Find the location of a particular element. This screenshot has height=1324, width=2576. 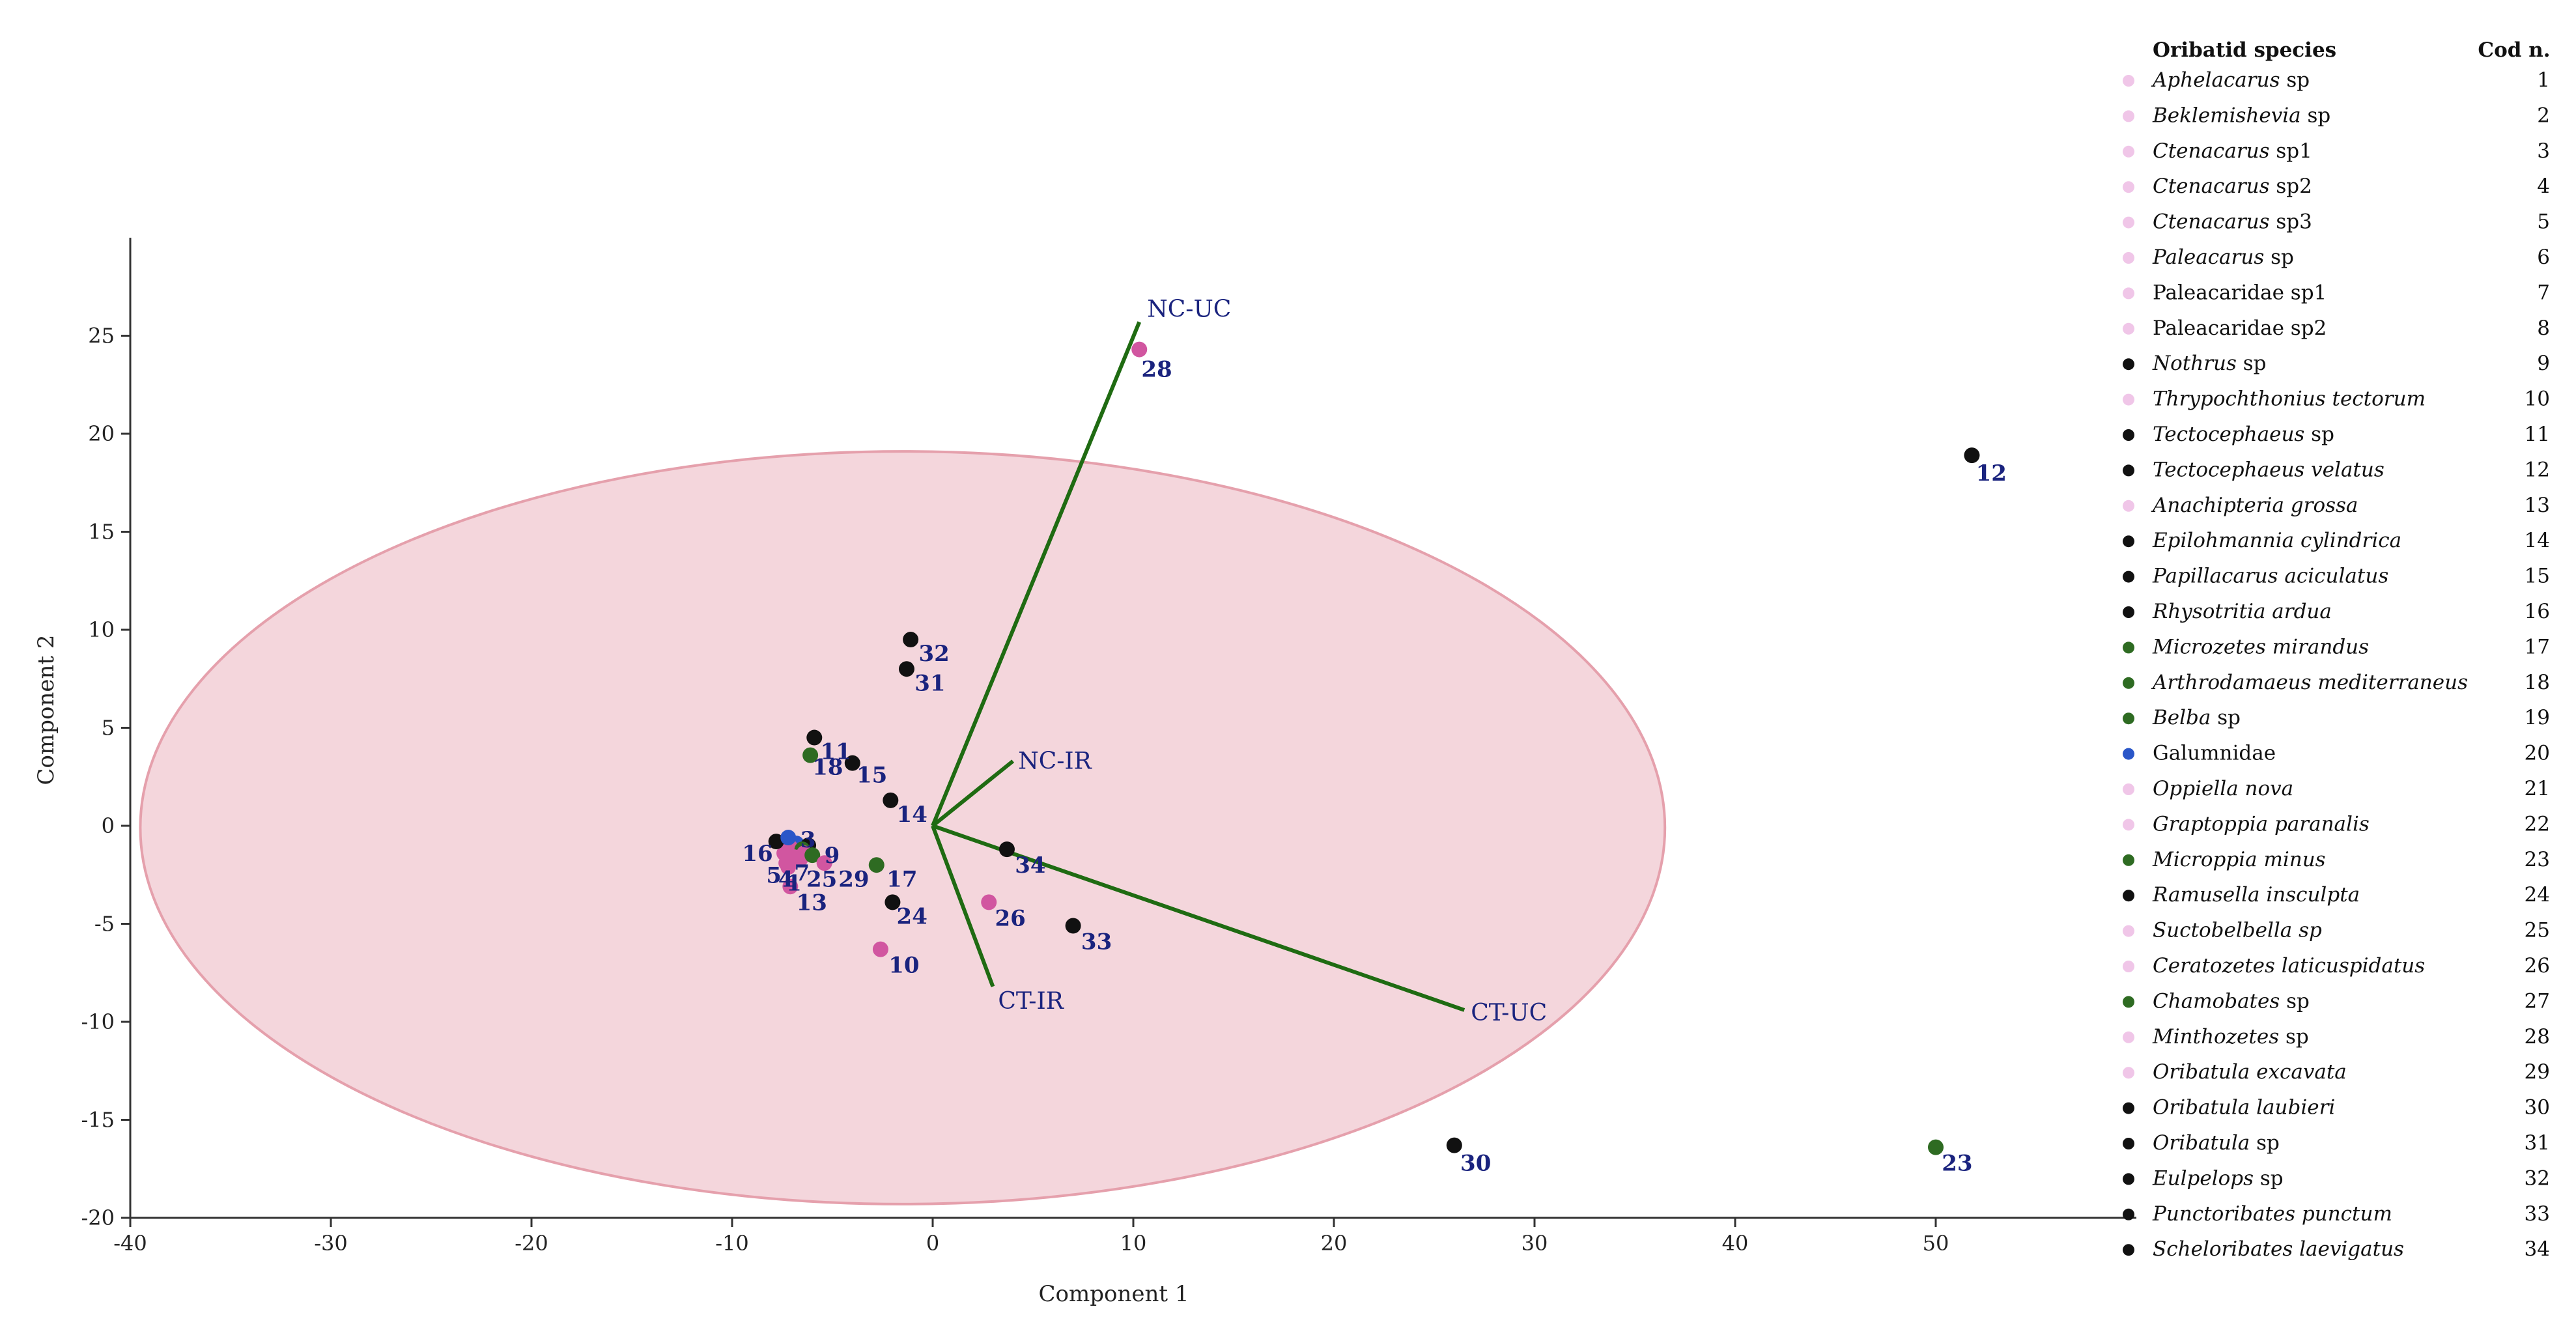

legend-code: 18 is located at coordinates (2537, 682).